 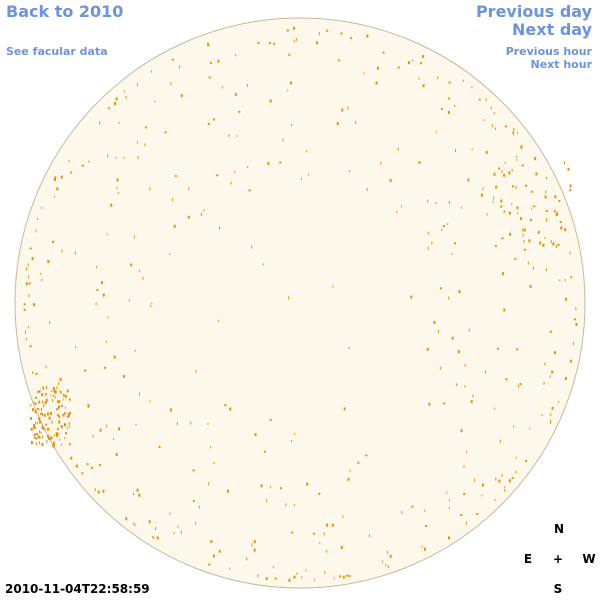 I want to click on previous-hour-link: Previous hour, so click(x=548, y=51).